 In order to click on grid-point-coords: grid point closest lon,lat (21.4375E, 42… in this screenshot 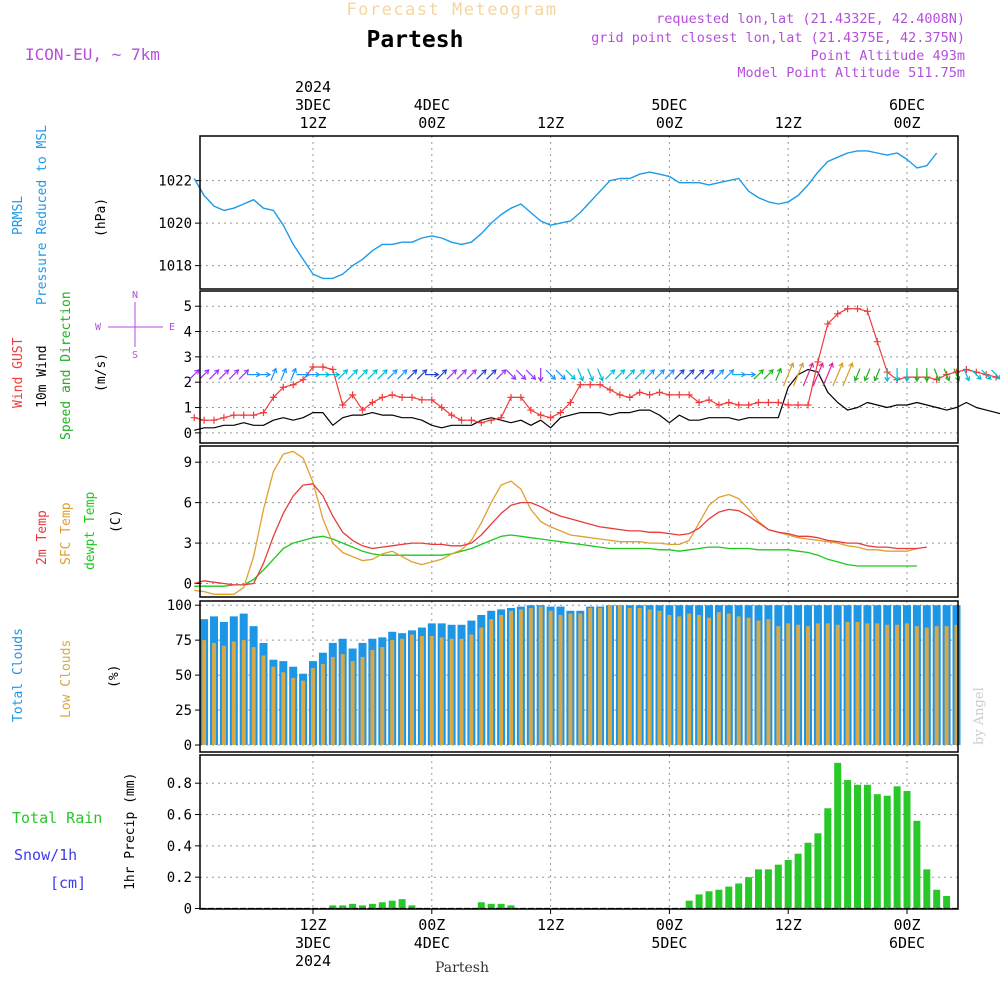, I will do `click(778, 38)`.